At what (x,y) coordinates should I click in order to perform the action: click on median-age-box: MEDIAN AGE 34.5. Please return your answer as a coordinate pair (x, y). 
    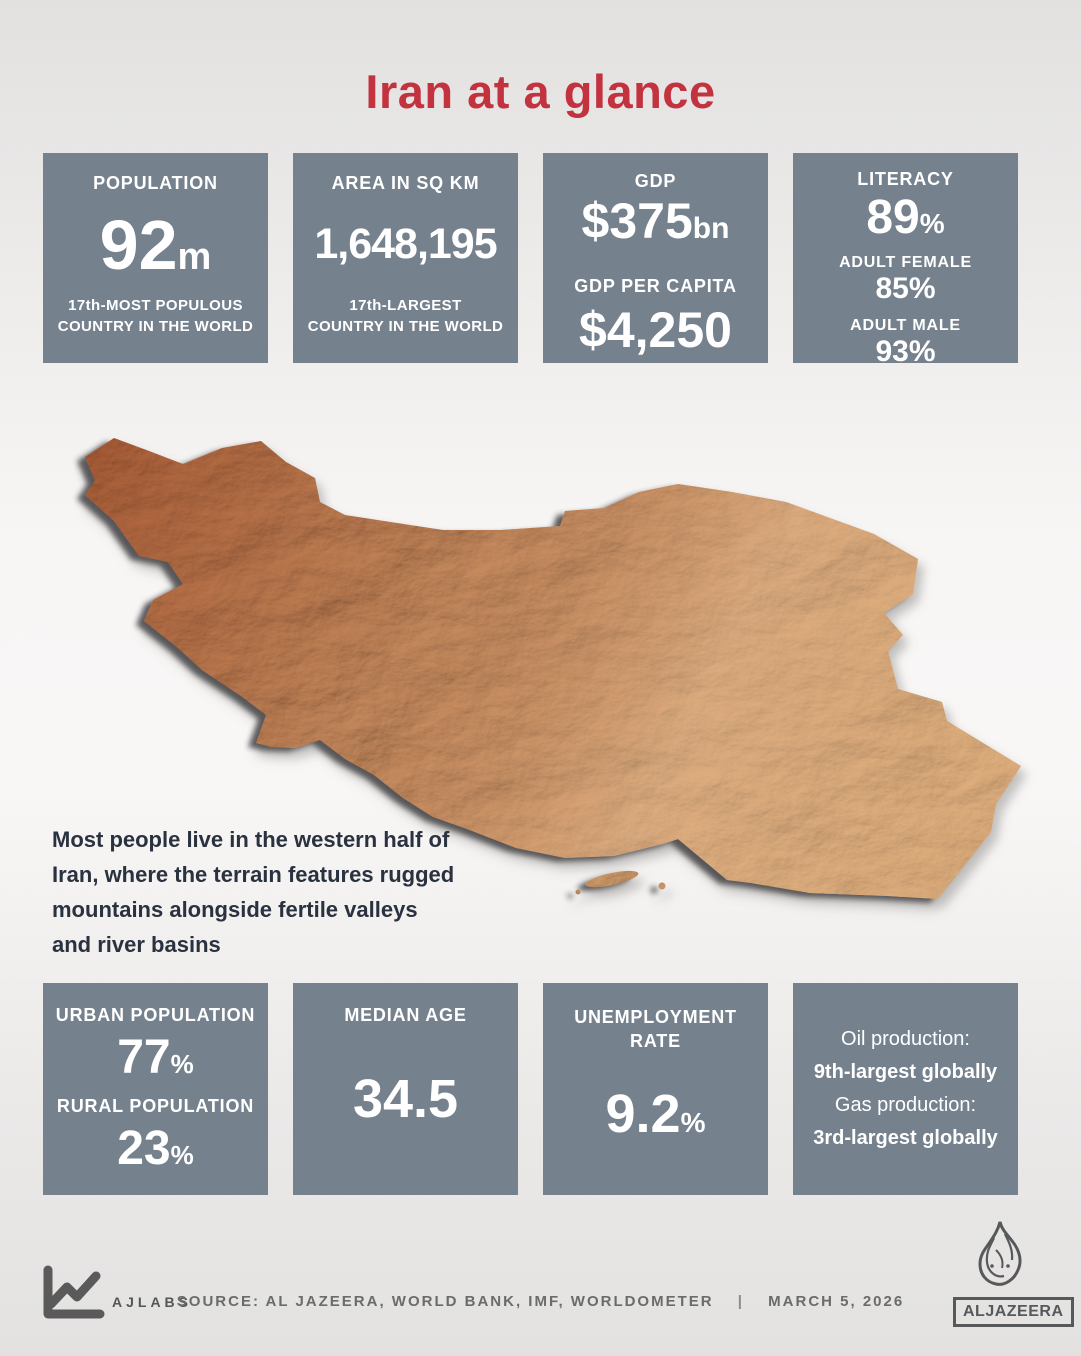
    Looking at the image, I should click on (405, 1089).